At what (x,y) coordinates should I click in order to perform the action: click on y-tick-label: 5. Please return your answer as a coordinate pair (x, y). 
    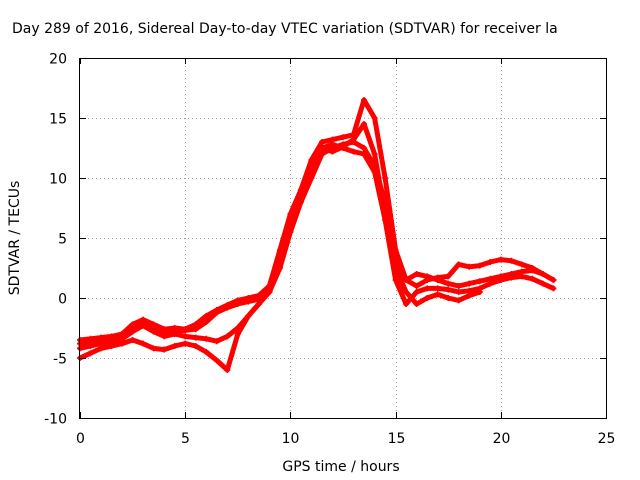
    Looking at the image, I should click on (62, 240).